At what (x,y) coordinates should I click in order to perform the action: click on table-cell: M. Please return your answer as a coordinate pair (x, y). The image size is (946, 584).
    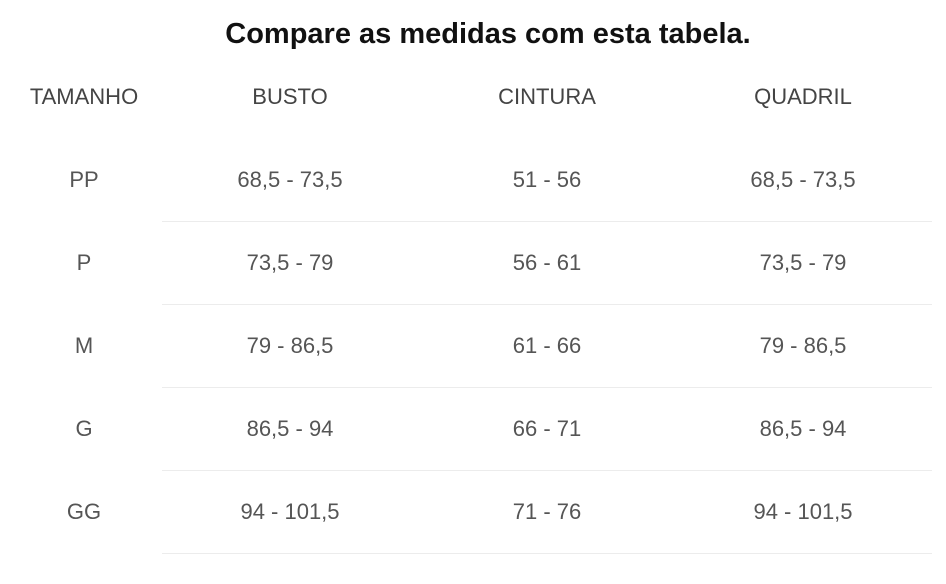
    Looking at the image, I should click on (84, 345).